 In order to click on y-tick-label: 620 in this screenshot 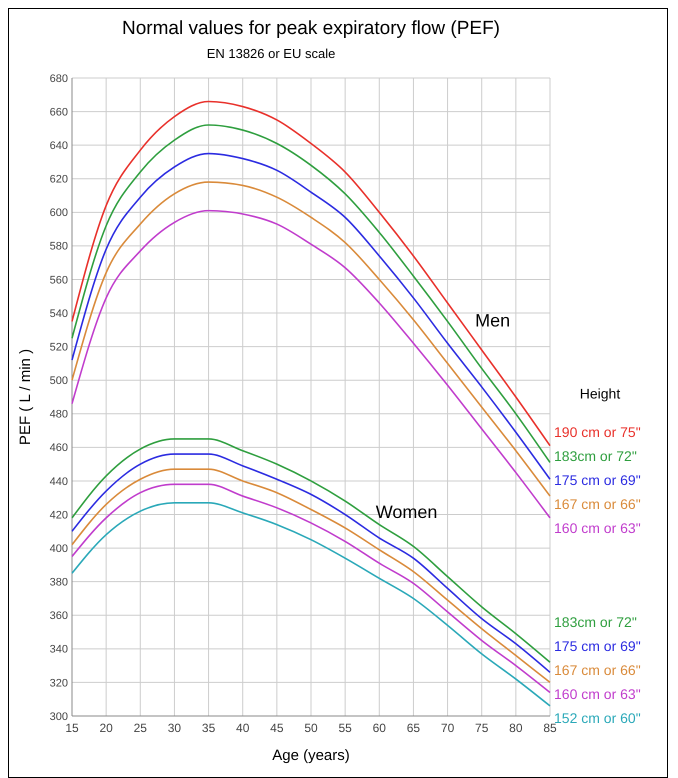, I will do `click(59, 180)`.